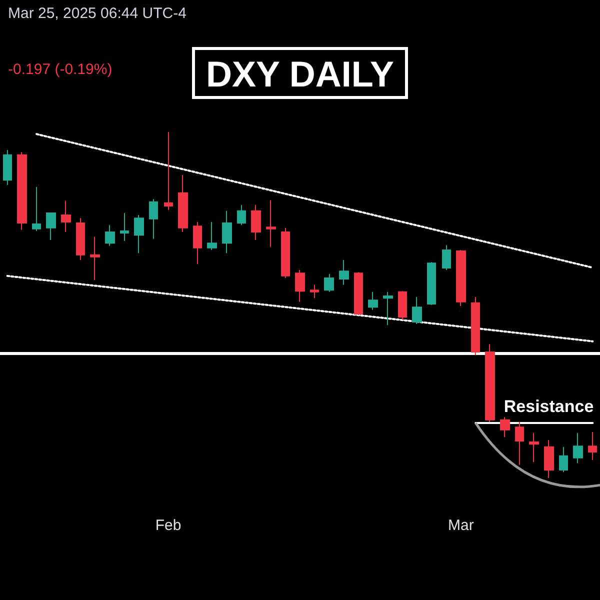 The height and width of the screenshot is (600, 600). What do you see at coordinates (300, 74) in the screenshot?
I see `chart-title: DXY DAILY` at bounding box center [300, 74].